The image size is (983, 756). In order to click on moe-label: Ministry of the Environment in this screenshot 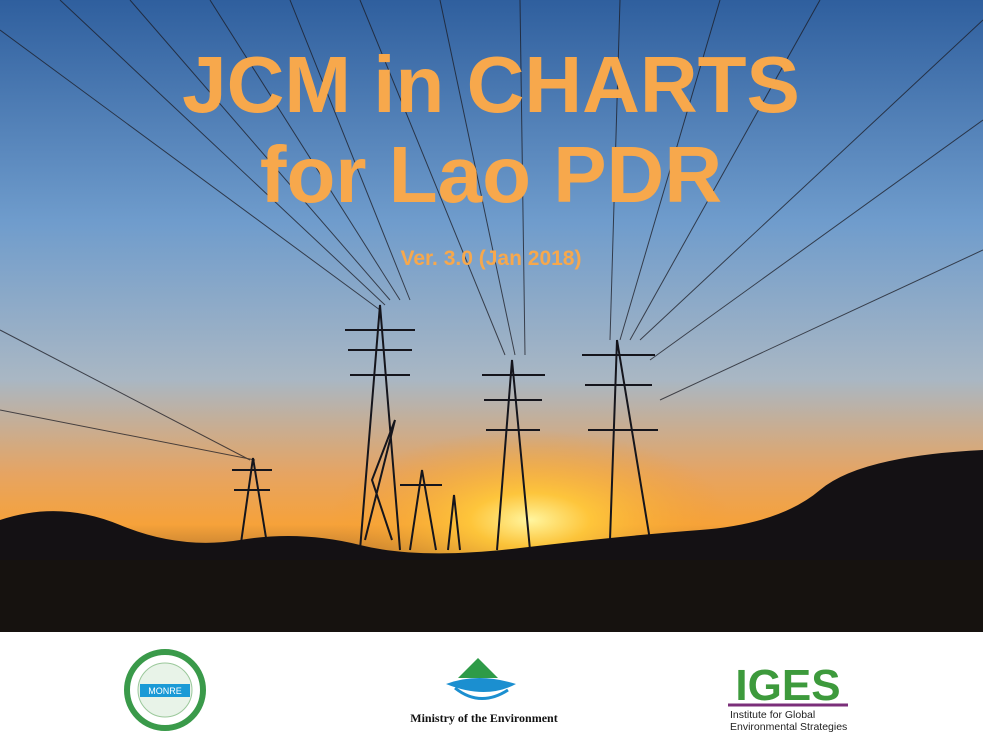, I will do `click(483, 718)`.